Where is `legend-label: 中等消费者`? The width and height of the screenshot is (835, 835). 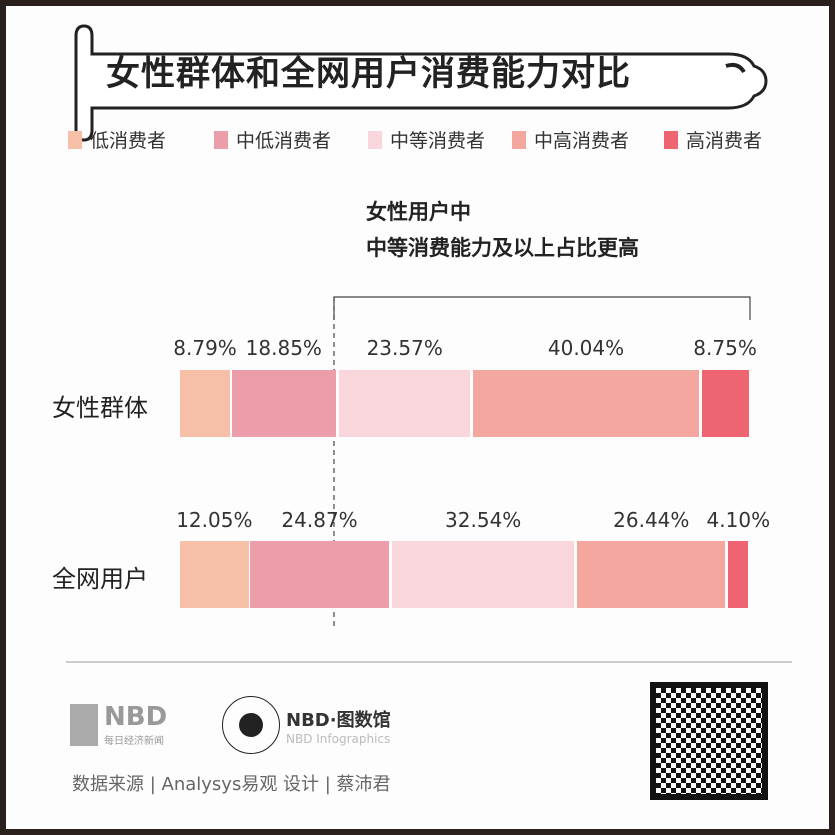 legend-label: 中等消费者 is located at coordinates (438, 141).